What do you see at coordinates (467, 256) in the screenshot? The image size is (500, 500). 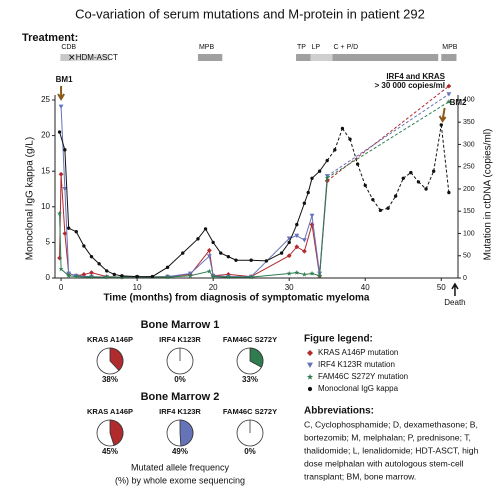 I see `y2-tick-label: 50` at bounding box center [467, 256].